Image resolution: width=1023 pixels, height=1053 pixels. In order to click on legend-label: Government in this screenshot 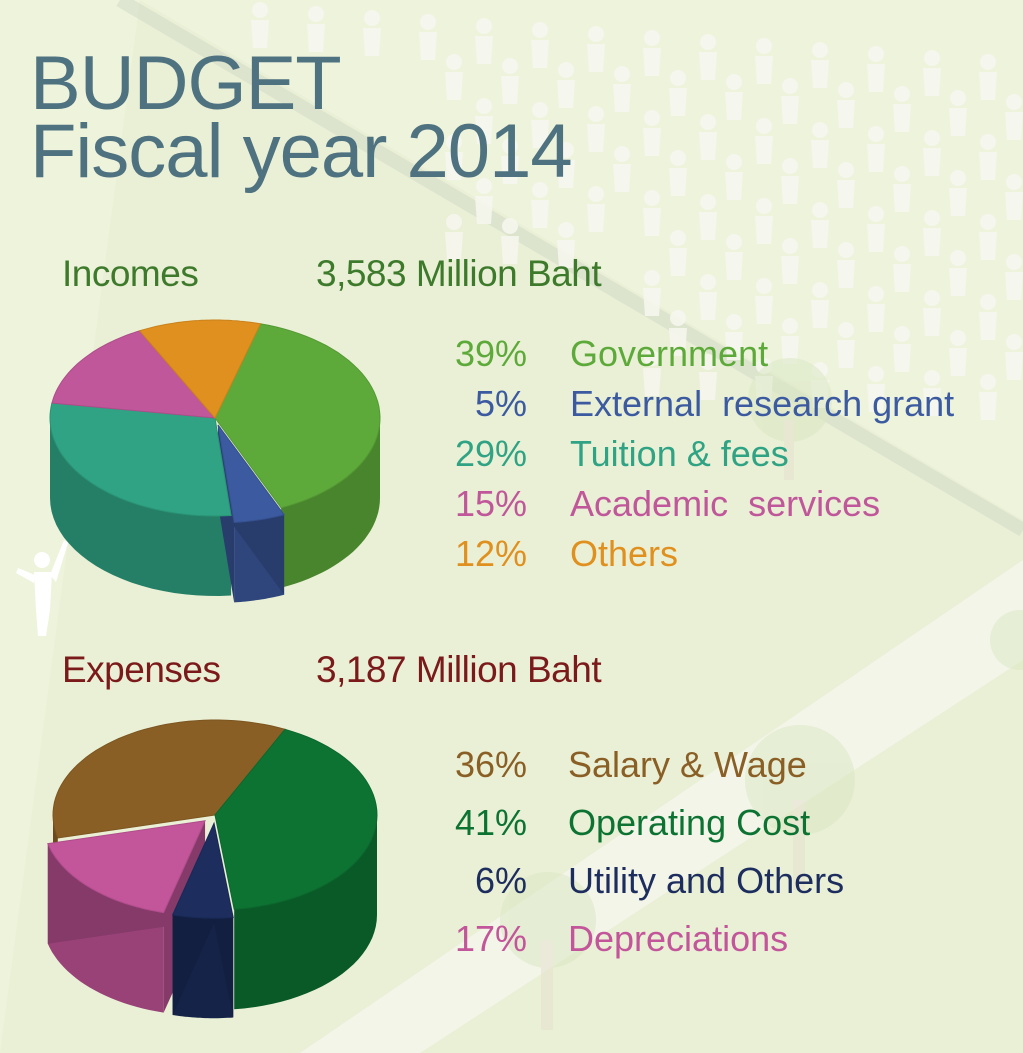, I will do `click(669, 353)`.